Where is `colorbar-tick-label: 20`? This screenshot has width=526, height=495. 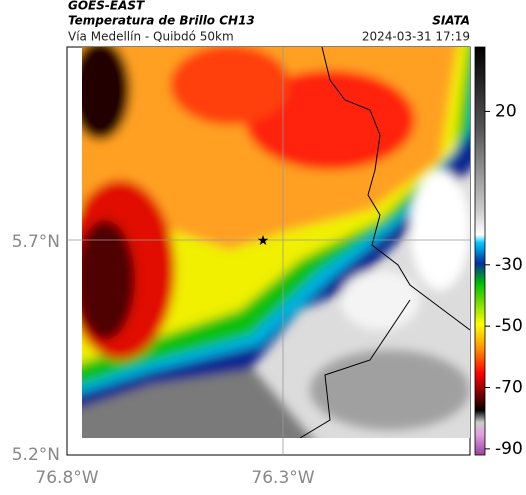
colorbar-tick-label: 20 is located at coordinates (506, 111).